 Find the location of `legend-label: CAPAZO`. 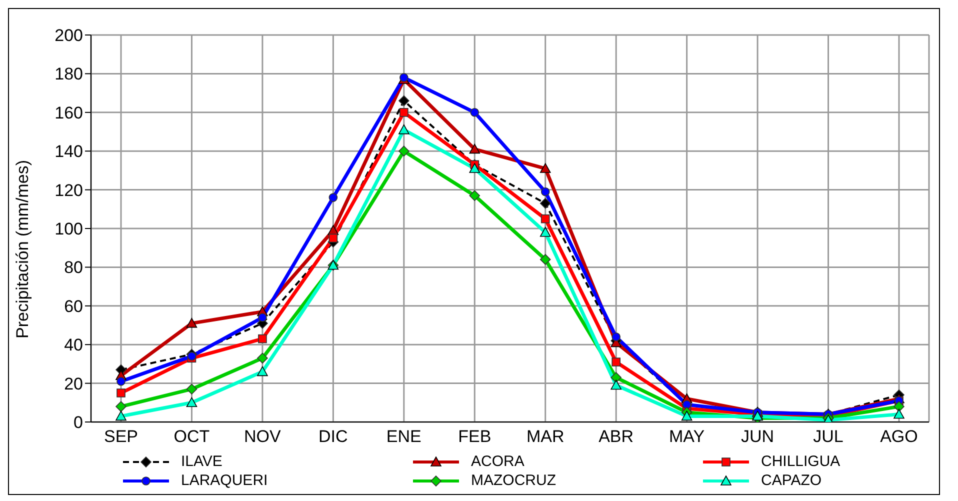

legend-label: CAPAZO is located at coordinates (791, 480).